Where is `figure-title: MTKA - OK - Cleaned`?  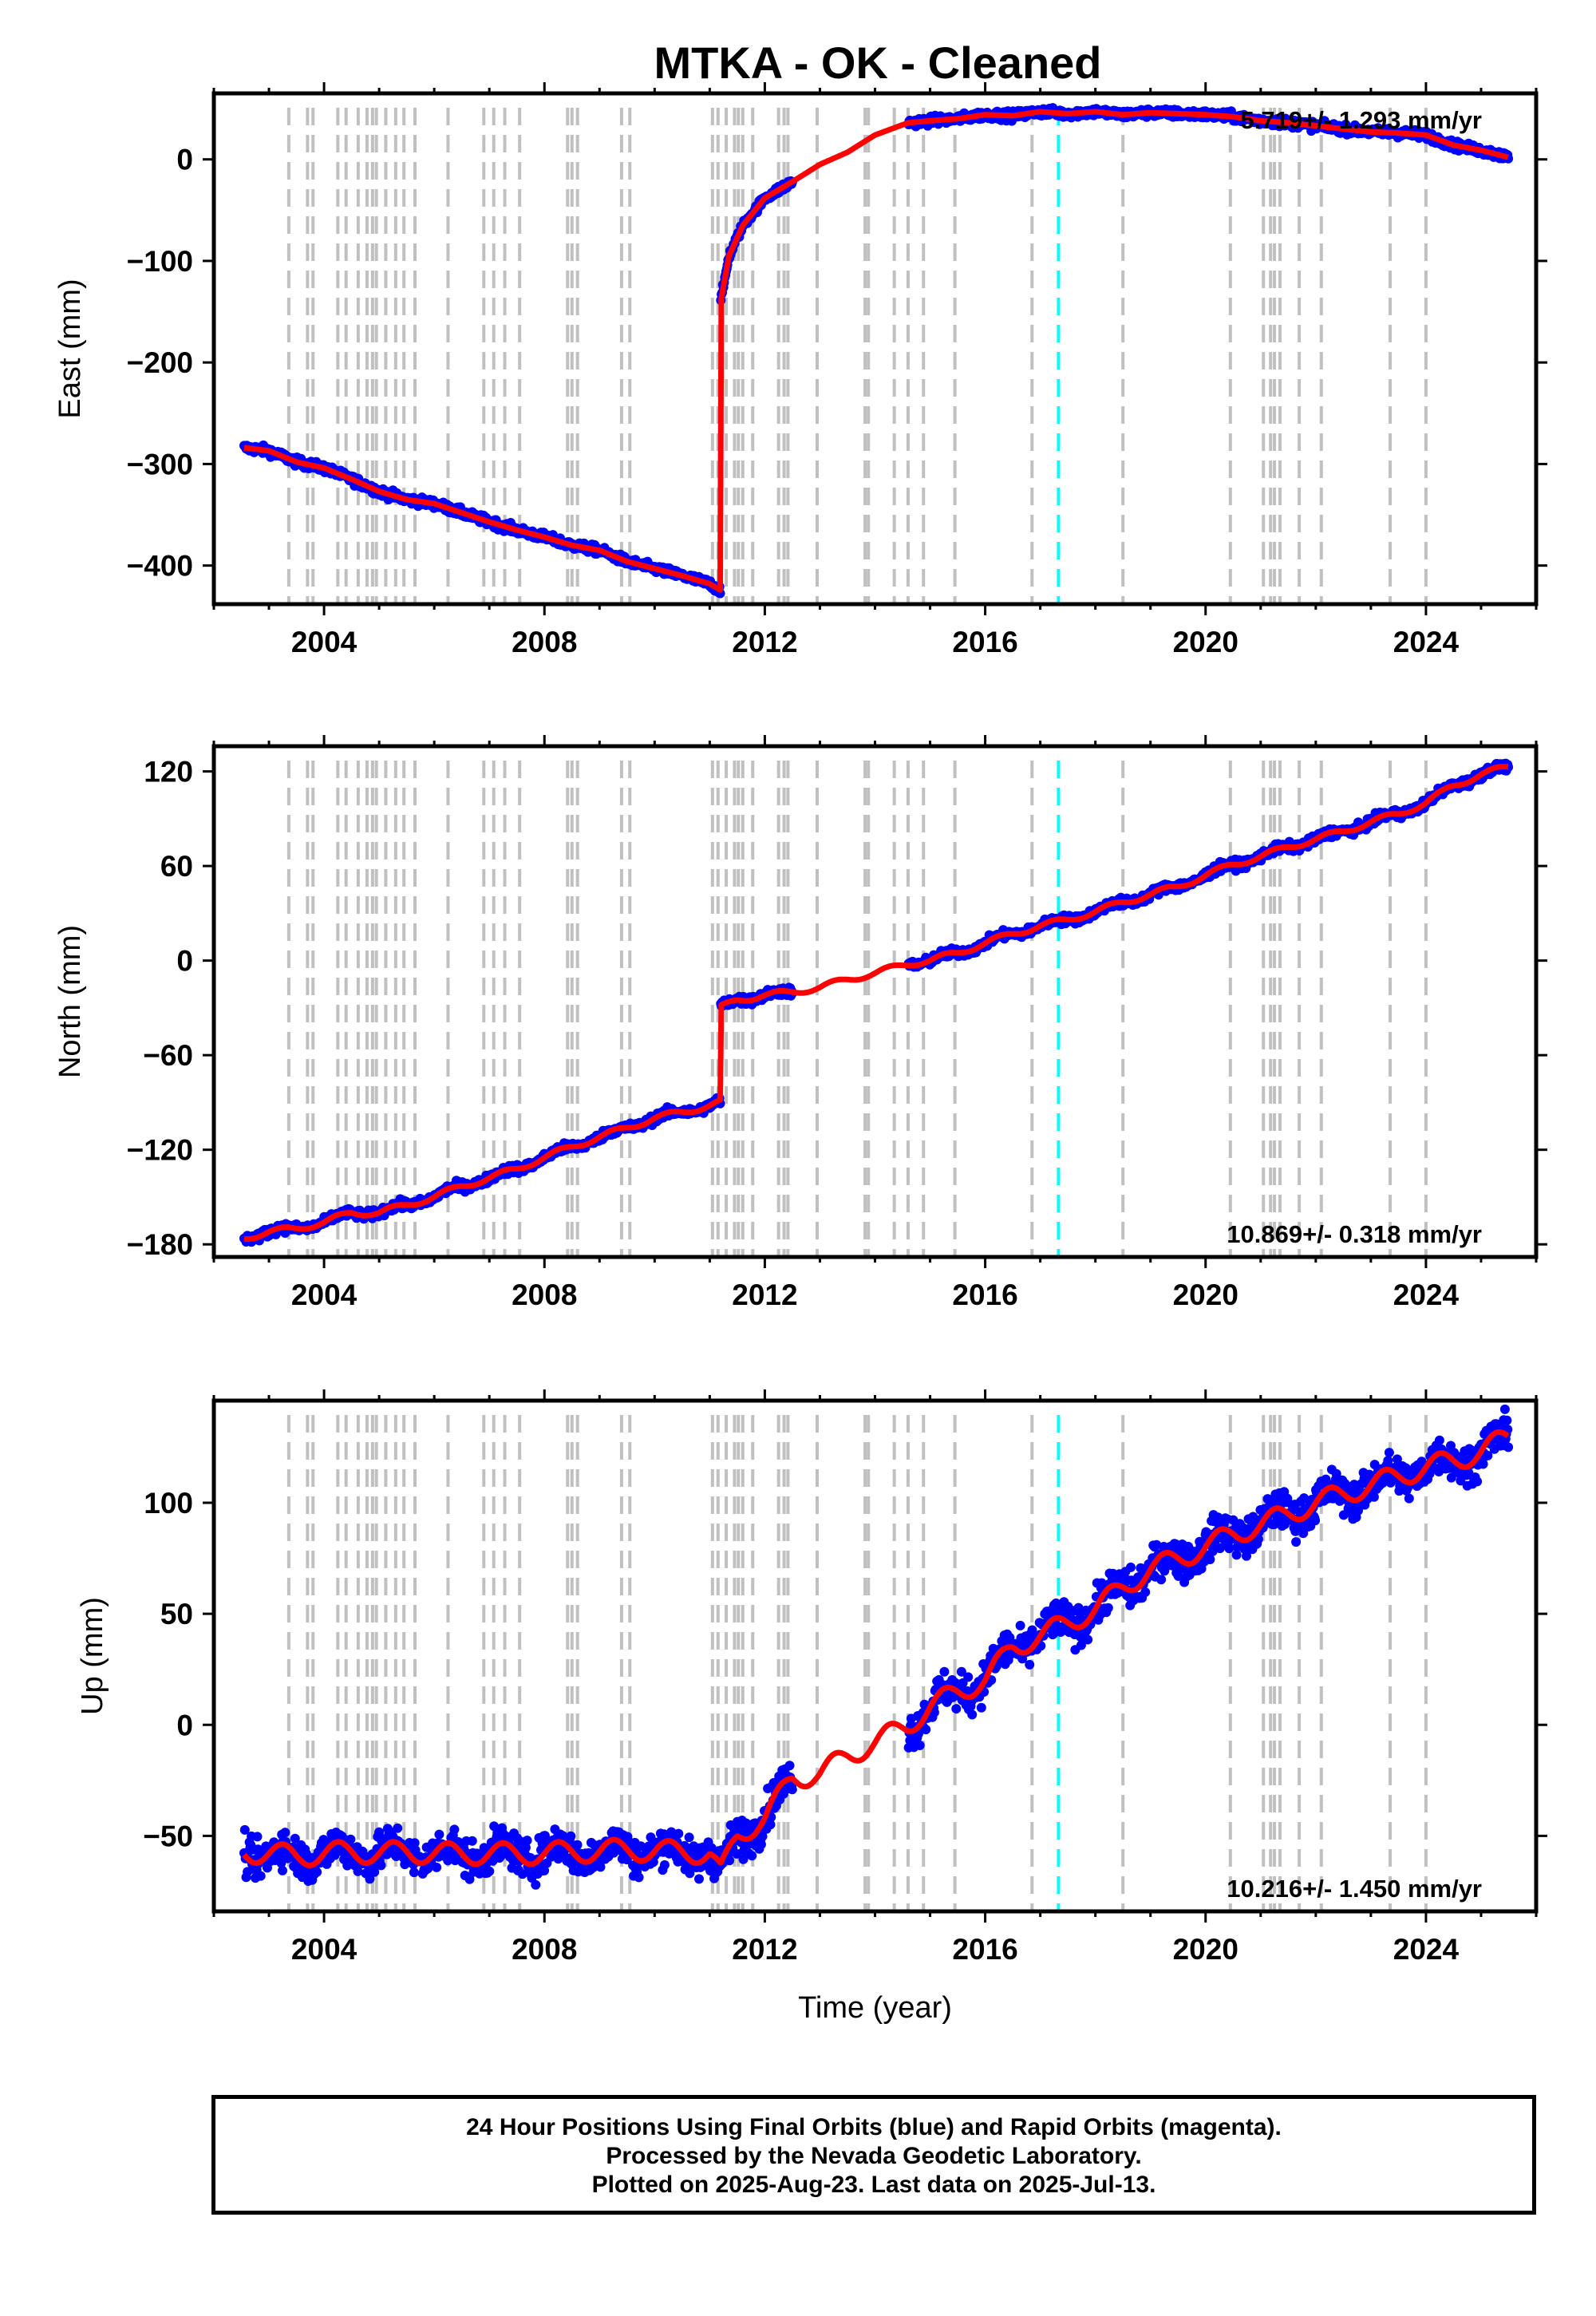
figure-title: MTKA - OK - Cleaned is located at coordinates (878, 63).